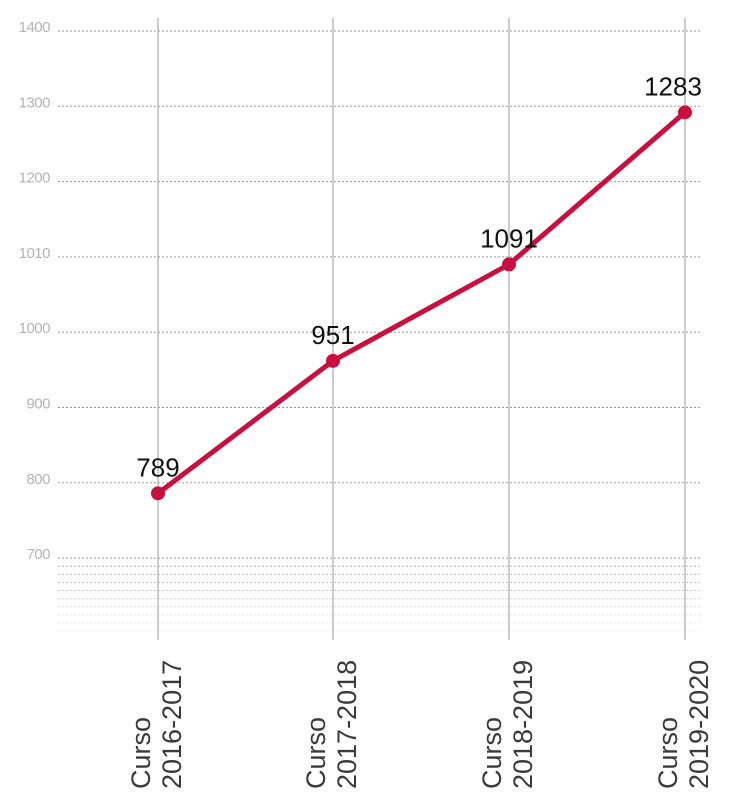  I want to click on x-tick-label: Curso2019-2020, so click(683, 724).